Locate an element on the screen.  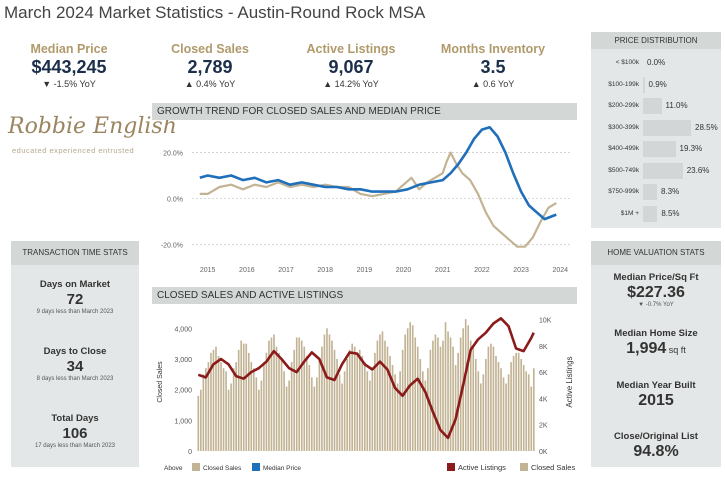
year-built-stat: Median Year Built 2015 is located at coordinates (656, 395).